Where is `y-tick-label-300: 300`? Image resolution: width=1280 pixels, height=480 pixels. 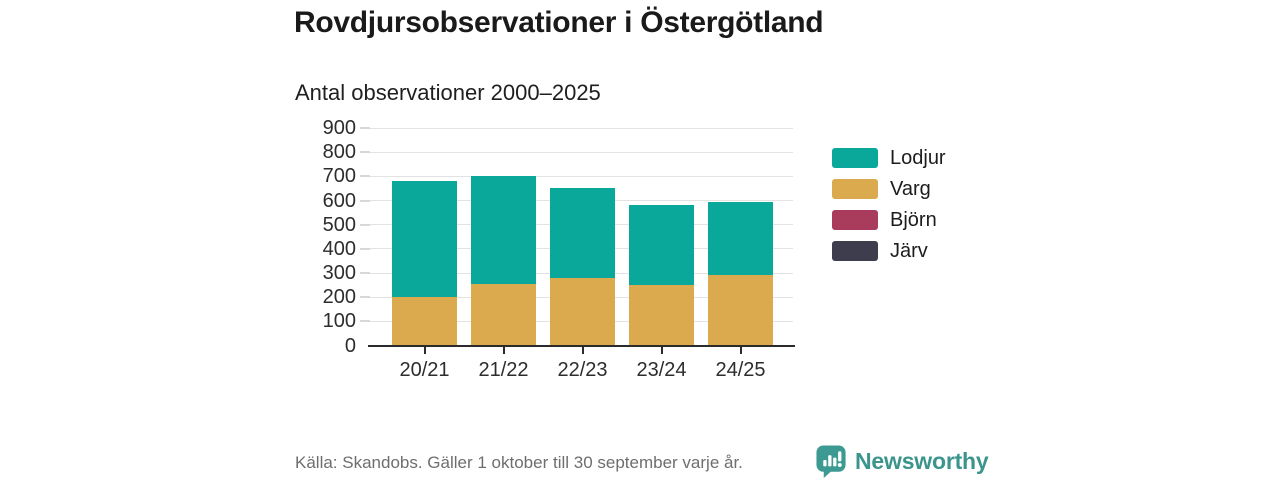
y-tick-label-300: 300 is located at coordinates (339, 273).